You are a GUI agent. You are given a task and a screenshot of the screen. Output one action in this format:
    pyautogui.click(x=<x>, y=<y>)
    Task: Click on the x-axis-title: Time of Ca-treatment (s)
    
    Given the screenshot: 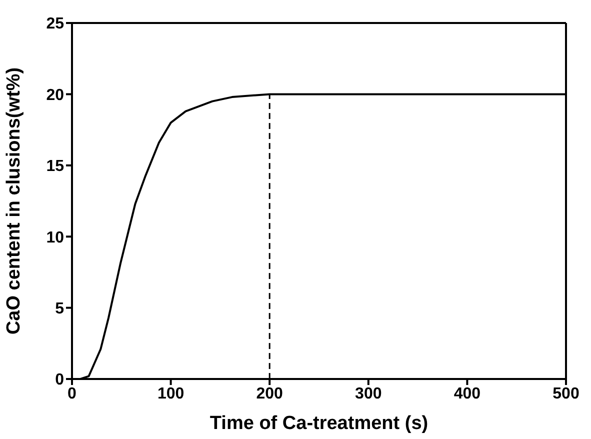 What is the action you would take?
    pyautogui.click(x=319, y=423)
    